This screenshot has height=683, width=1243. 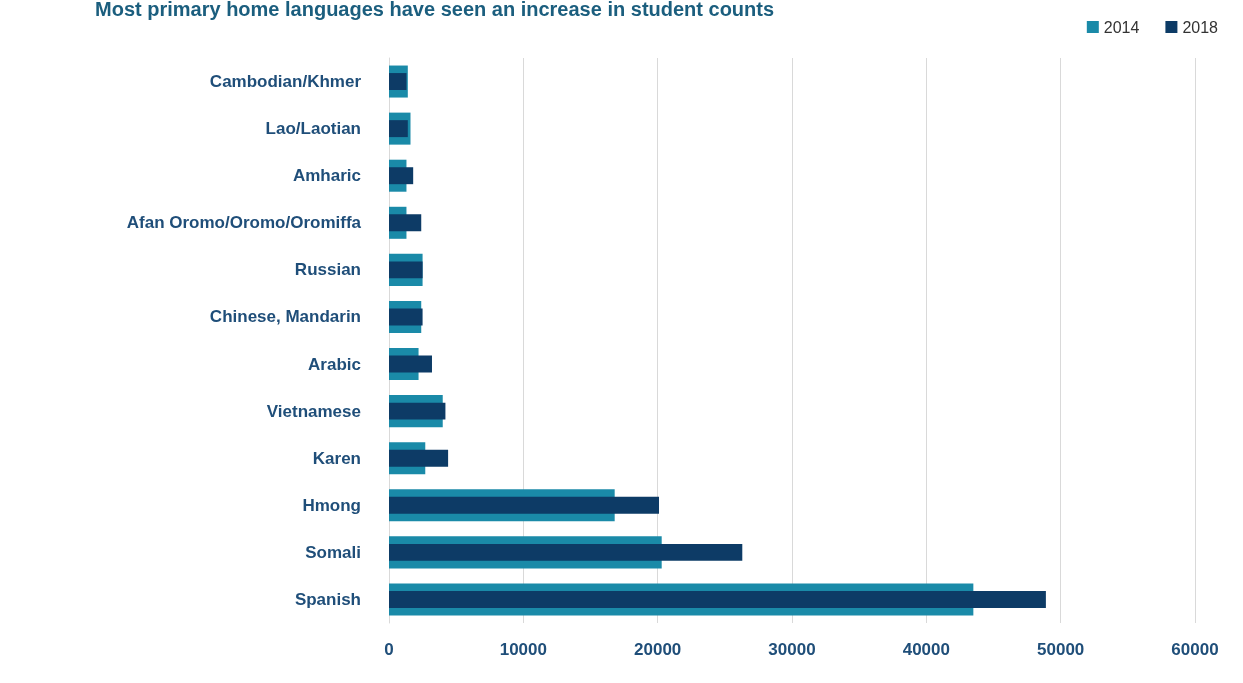 What do you see at coordinates (435, 10) in the screenshot?
I see `chart-title: Most primary home languages have seen an increase in student counts` at bounding box center [435, 10].